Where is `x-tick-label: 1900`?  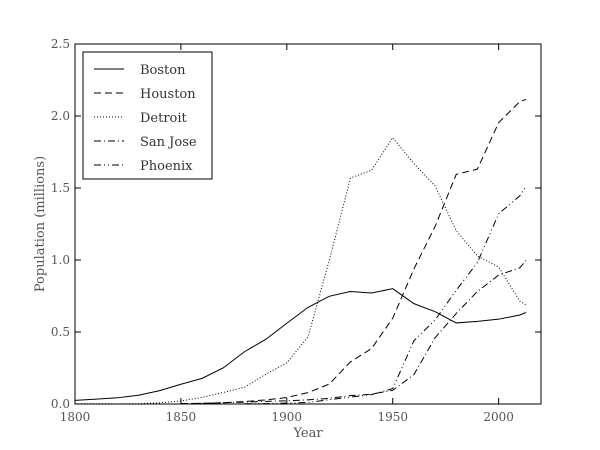 x-tick-label: 1900 is located at coordinates (287, 417).